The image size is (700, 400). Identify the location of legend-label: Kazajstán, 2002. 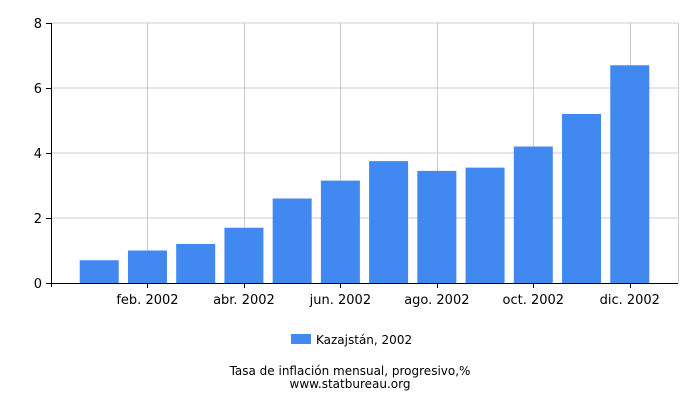
(364, 340).